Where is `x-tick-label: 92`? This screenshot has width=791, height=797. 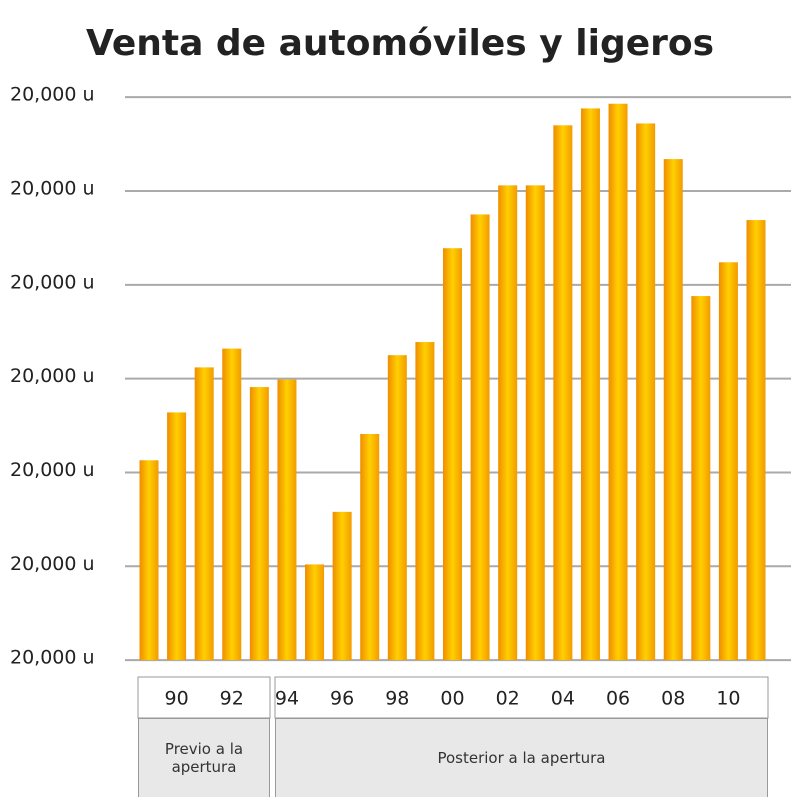 x-tick-label: 92 is located at coordinates (232, 699).